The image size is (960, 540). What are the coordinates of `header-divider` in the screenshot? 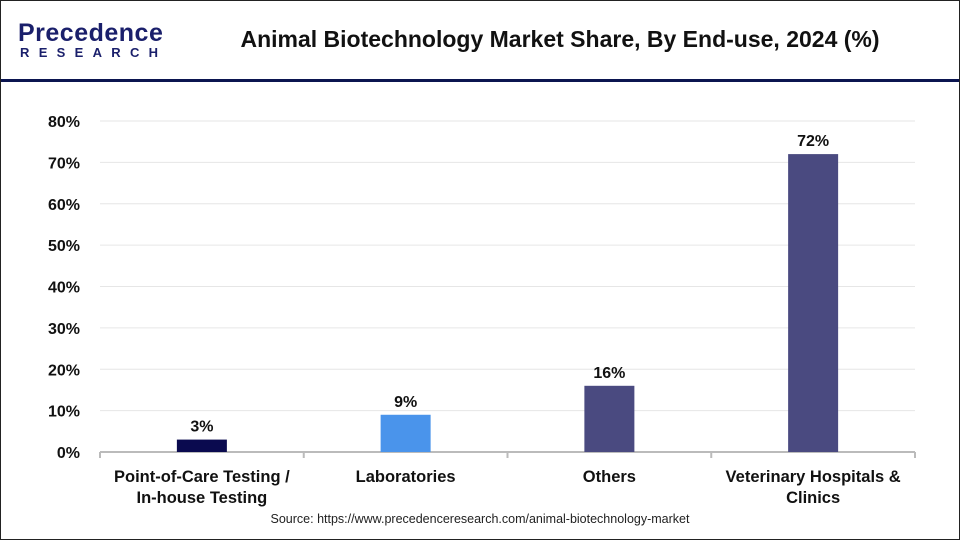 It's located at (480, 80).